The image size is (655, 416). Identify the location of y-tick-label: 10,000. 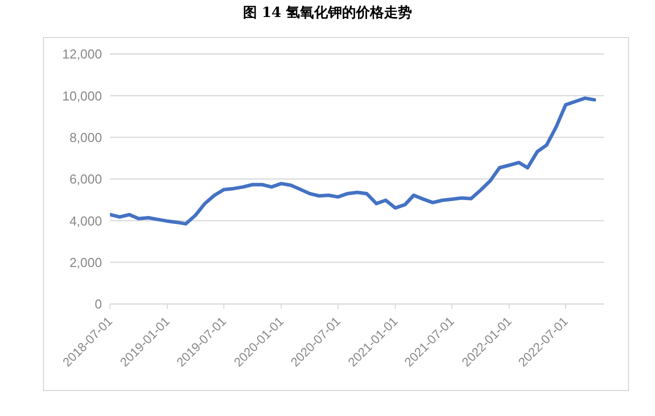
(82, 96).